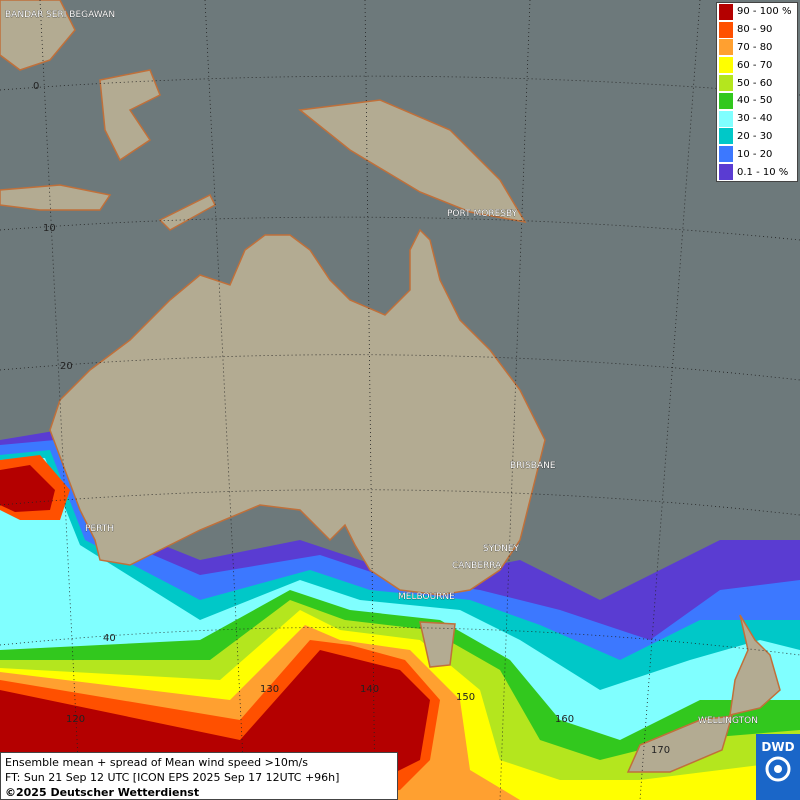 The image size is (800, 800). I want to click on city-label: PORT MORESBY, so click(482, 214).